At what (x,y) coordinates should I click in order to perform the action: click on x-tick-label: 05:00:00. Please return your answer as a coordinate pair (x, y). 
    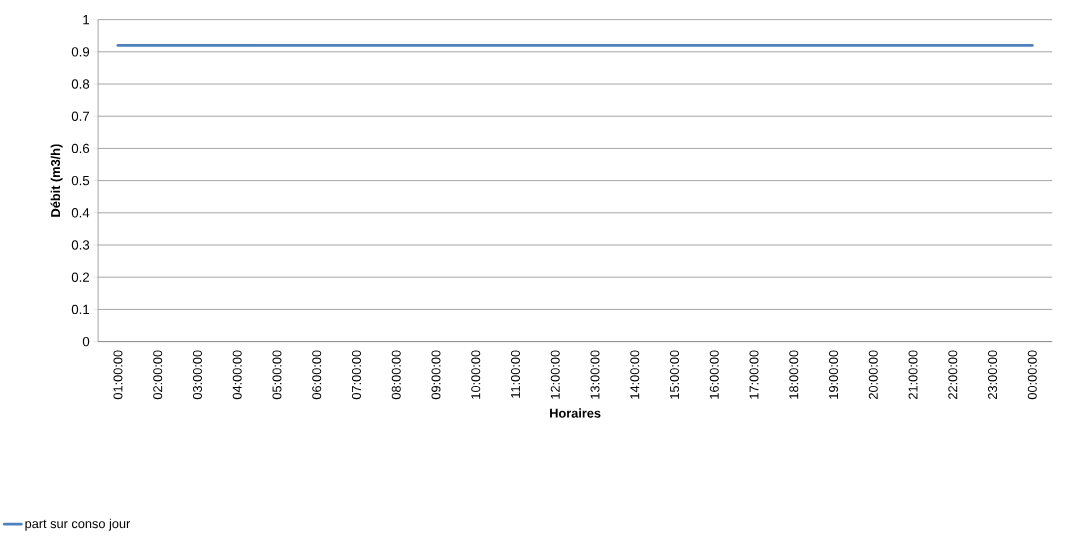
    Looking at the image, I should click on (277, 375).